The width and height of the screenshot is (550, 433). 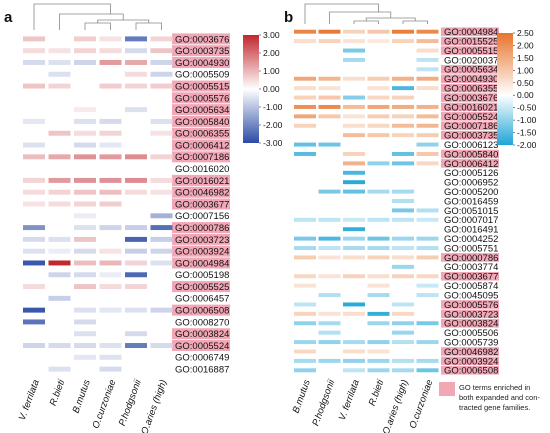 What do you see at coordinates (471, 173) in the screenshot?
I see `go-term-label: GO:0005126` at bounding box center [471, 173].